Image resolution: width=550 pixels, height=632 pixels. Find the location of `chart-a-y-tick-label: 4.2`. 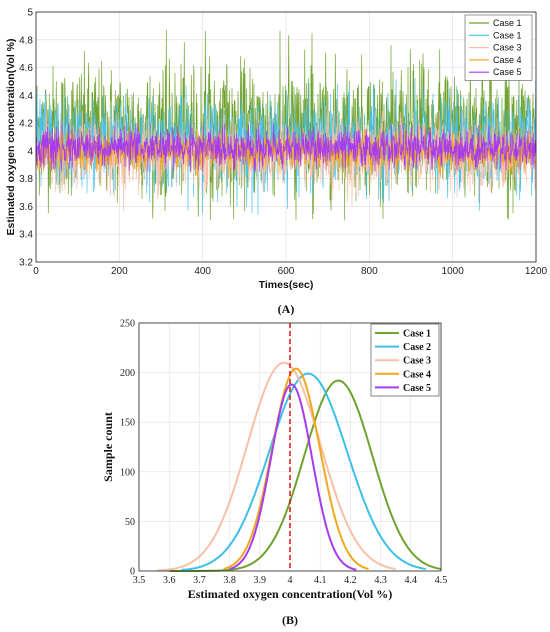

chart-a-y-tick-label: 4.2 is located at coordinates (26, 124).